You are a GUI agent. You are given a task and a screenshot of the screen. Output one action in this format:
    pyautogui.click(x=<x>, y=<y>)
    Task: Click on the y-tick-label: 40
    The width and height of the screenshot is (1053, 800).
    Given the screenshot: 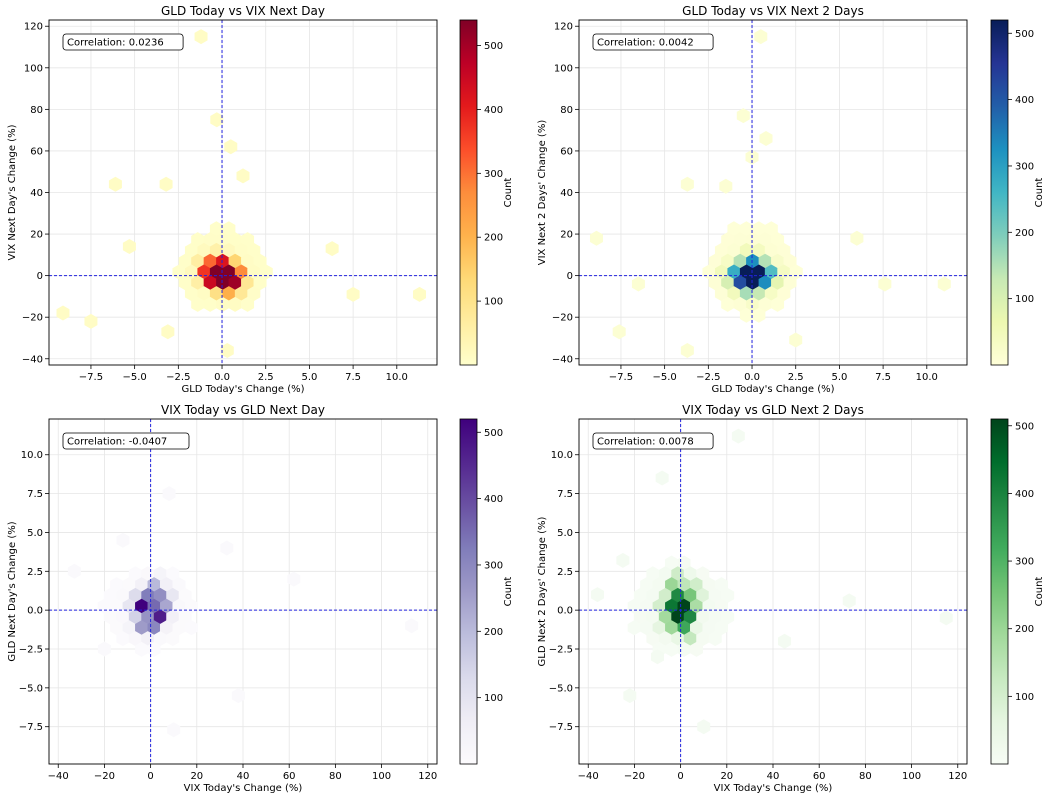 What is the action you would take?
    pyautogui.click(x=566, y=193)
    